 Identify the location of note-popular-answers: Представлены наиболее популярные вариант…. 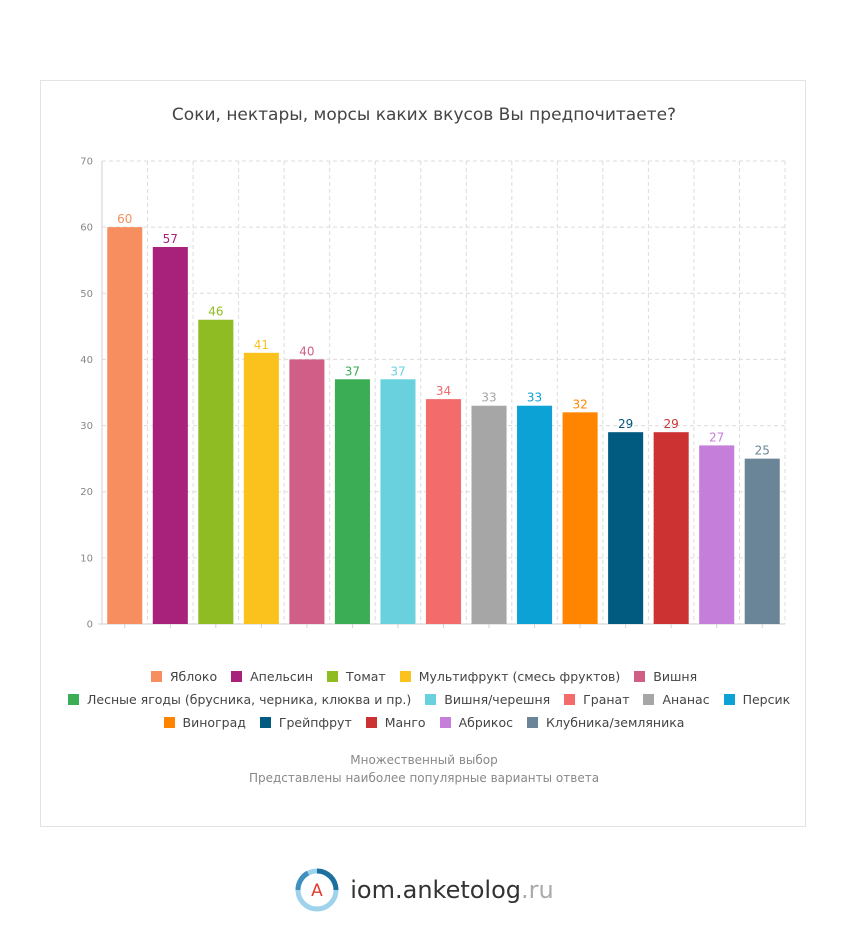
(424, 778).